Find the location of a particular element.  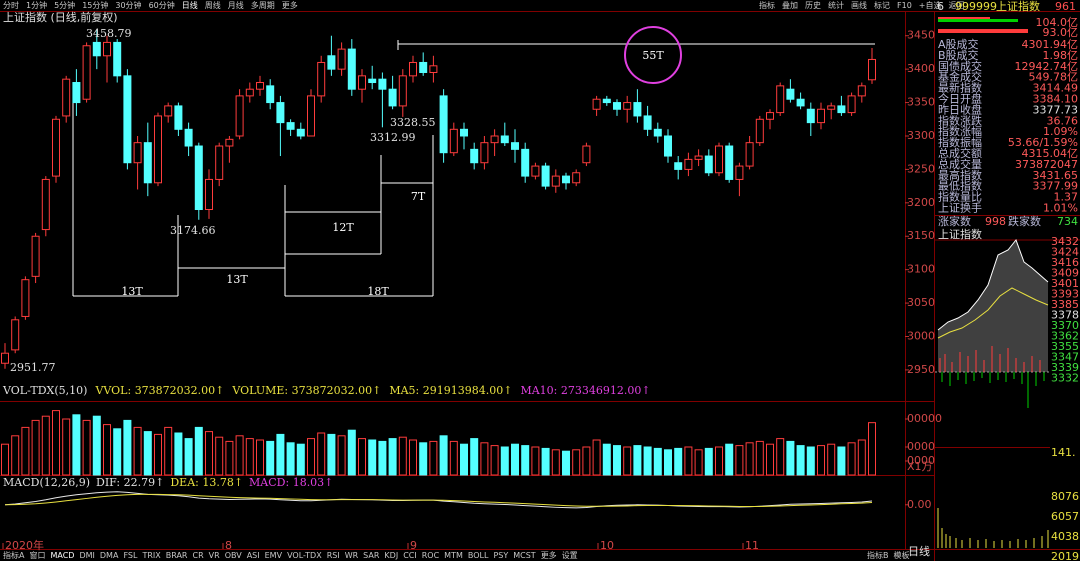

period-tab: 分时 is located at coordinates (11, 5).